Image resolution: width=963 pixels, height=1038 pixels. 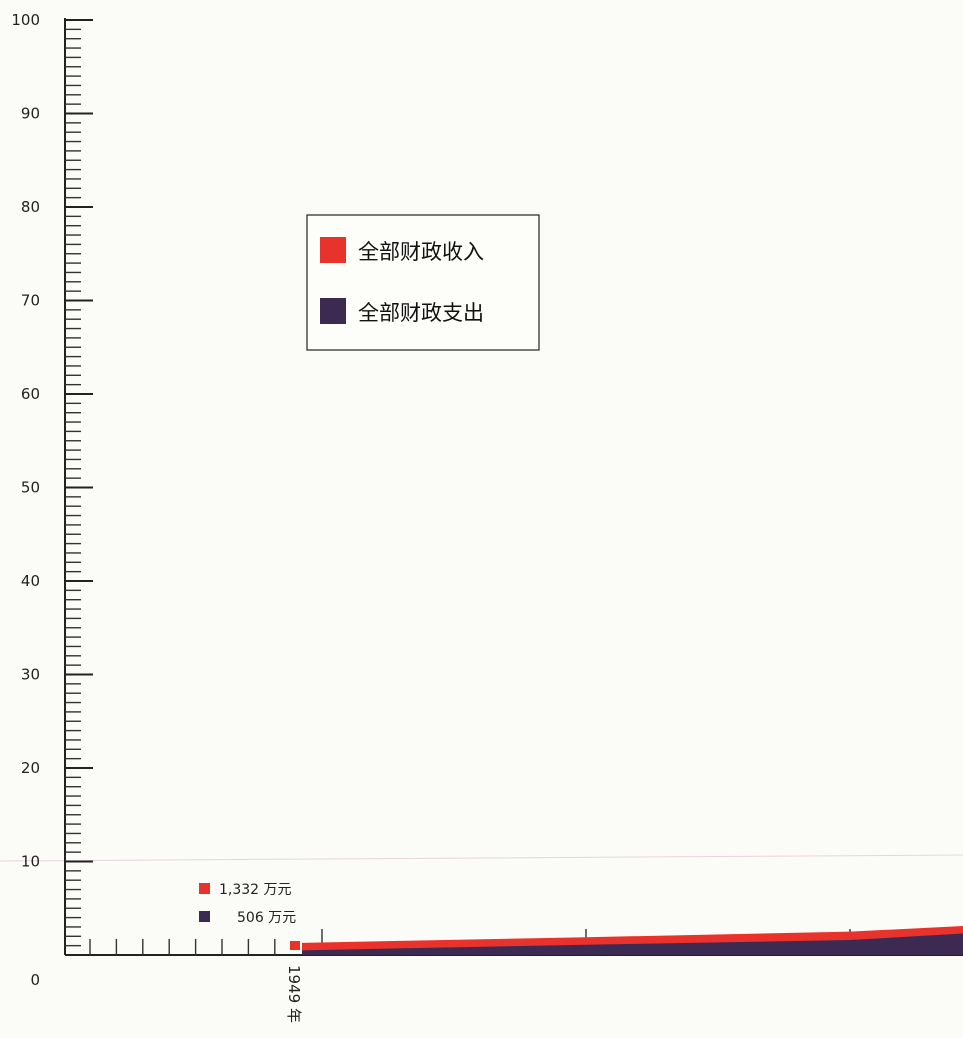 What do you see at coordinates (25, 20) in the screenshot?
I see `y-tick-label: 100` at bounding box center [25, 20].